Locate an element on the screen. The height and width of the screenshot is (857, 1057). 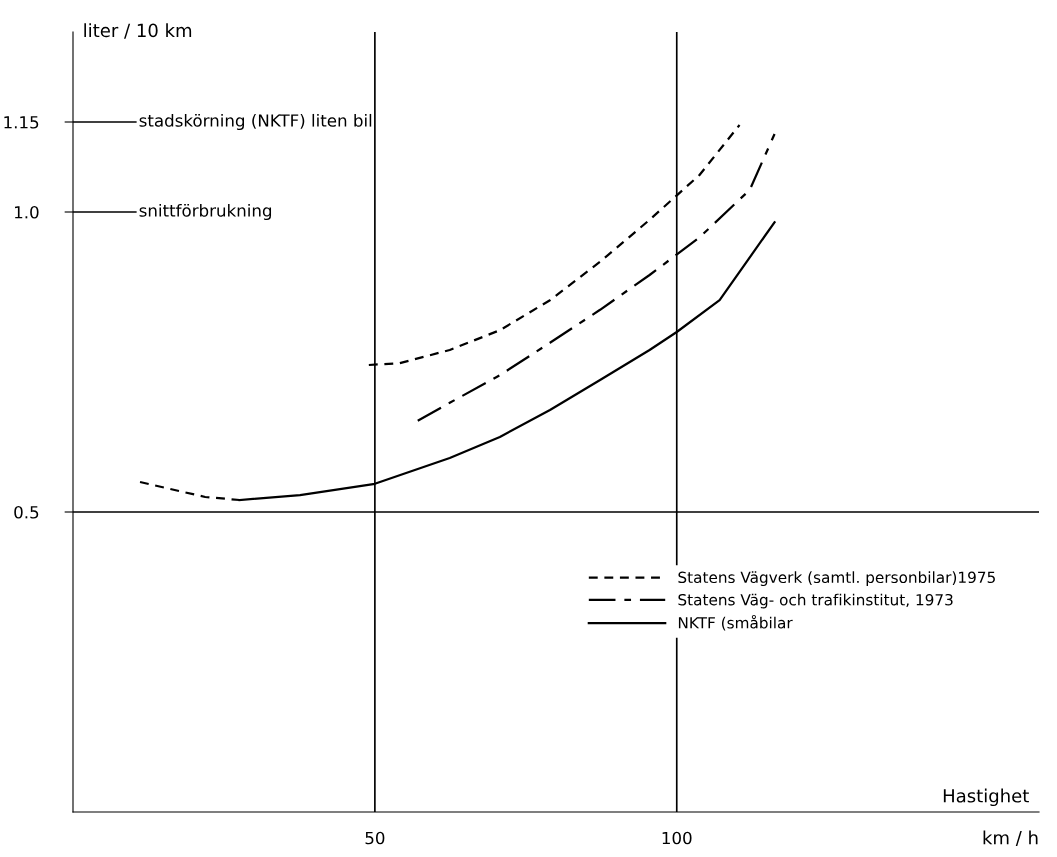
x-tick-label: 50 is located at coordinates (375, 838).